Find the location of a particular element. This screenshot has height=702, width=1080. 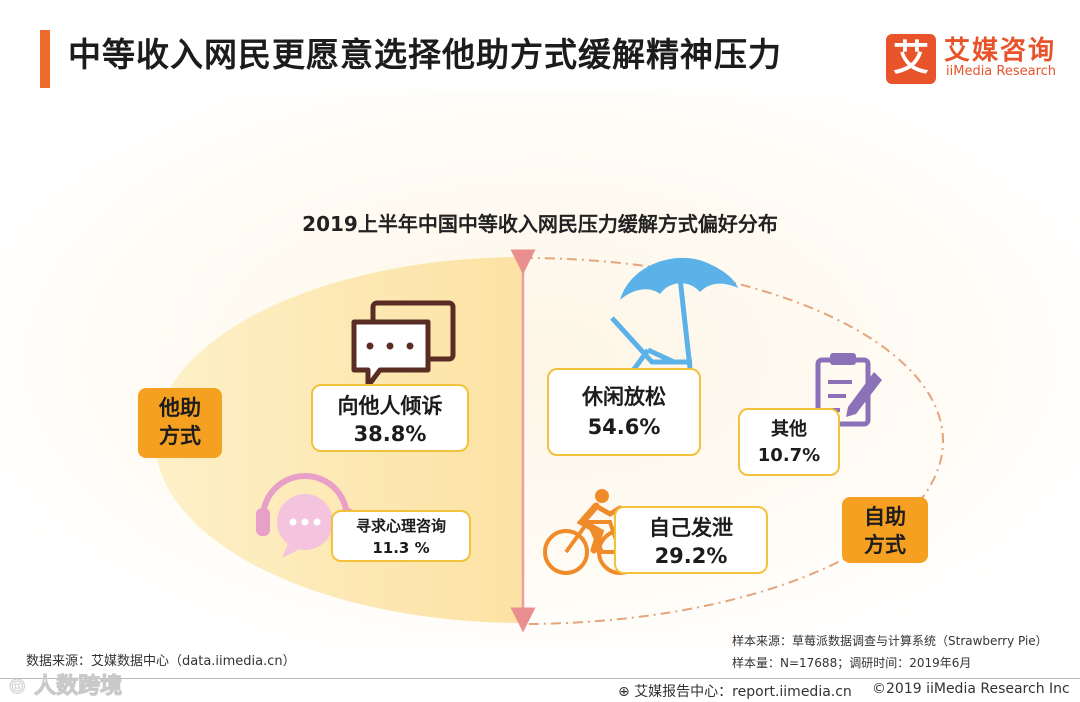

footer-divider is located at coordinates (540, 678).